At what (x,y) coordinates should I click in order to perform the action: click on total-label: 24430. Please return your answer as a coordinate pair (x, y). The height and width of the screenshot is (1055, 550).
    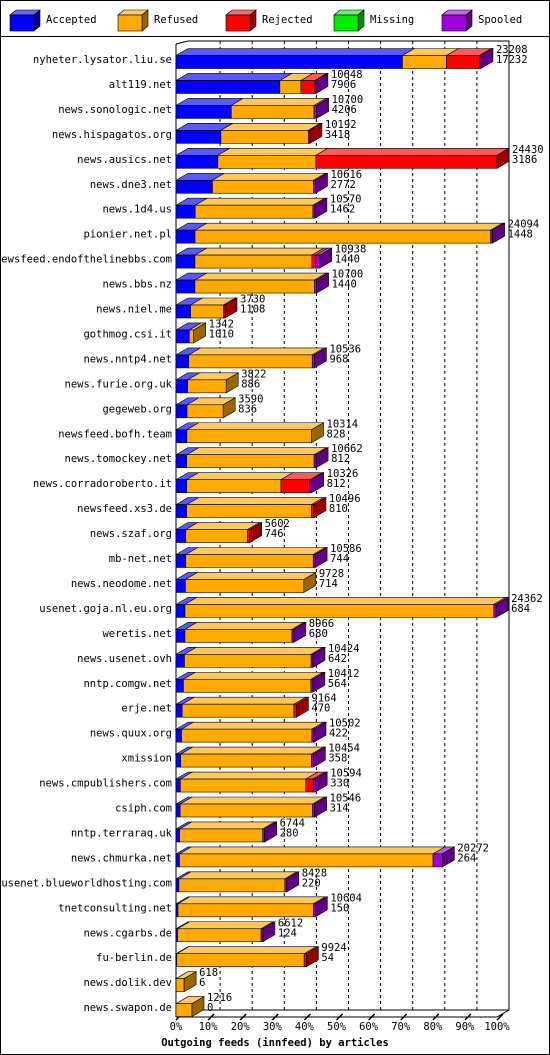
    Looking at the image, I should click on (528, 150).